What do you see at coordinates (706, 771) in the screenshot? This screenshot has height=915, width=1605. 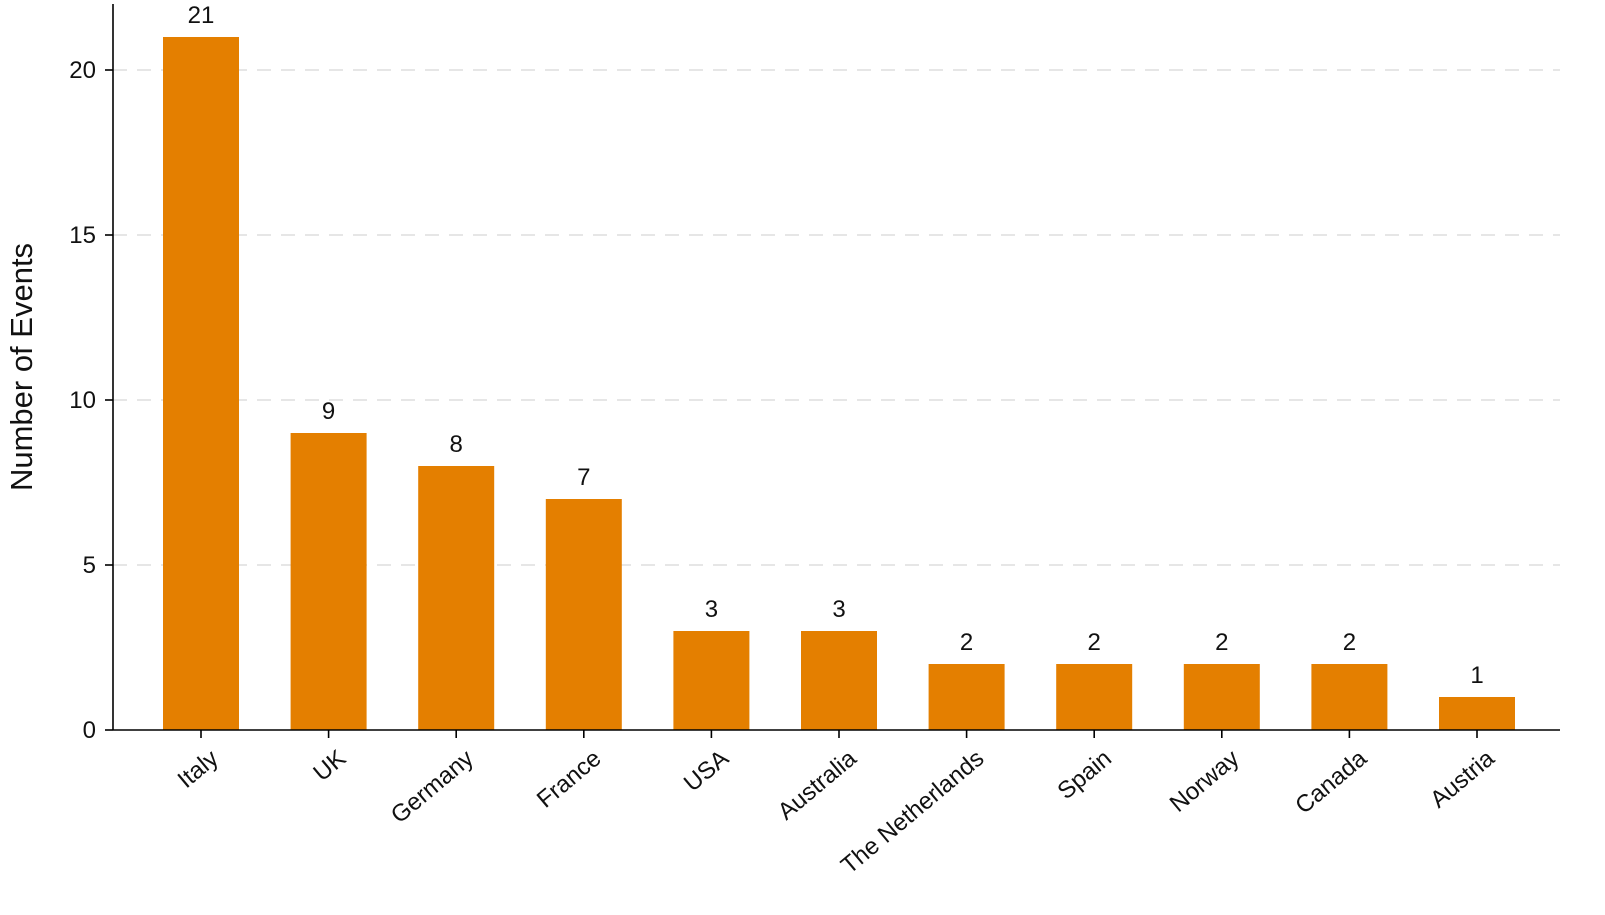 I see `x-tick-label: USA` at bounding box center [706, 771].